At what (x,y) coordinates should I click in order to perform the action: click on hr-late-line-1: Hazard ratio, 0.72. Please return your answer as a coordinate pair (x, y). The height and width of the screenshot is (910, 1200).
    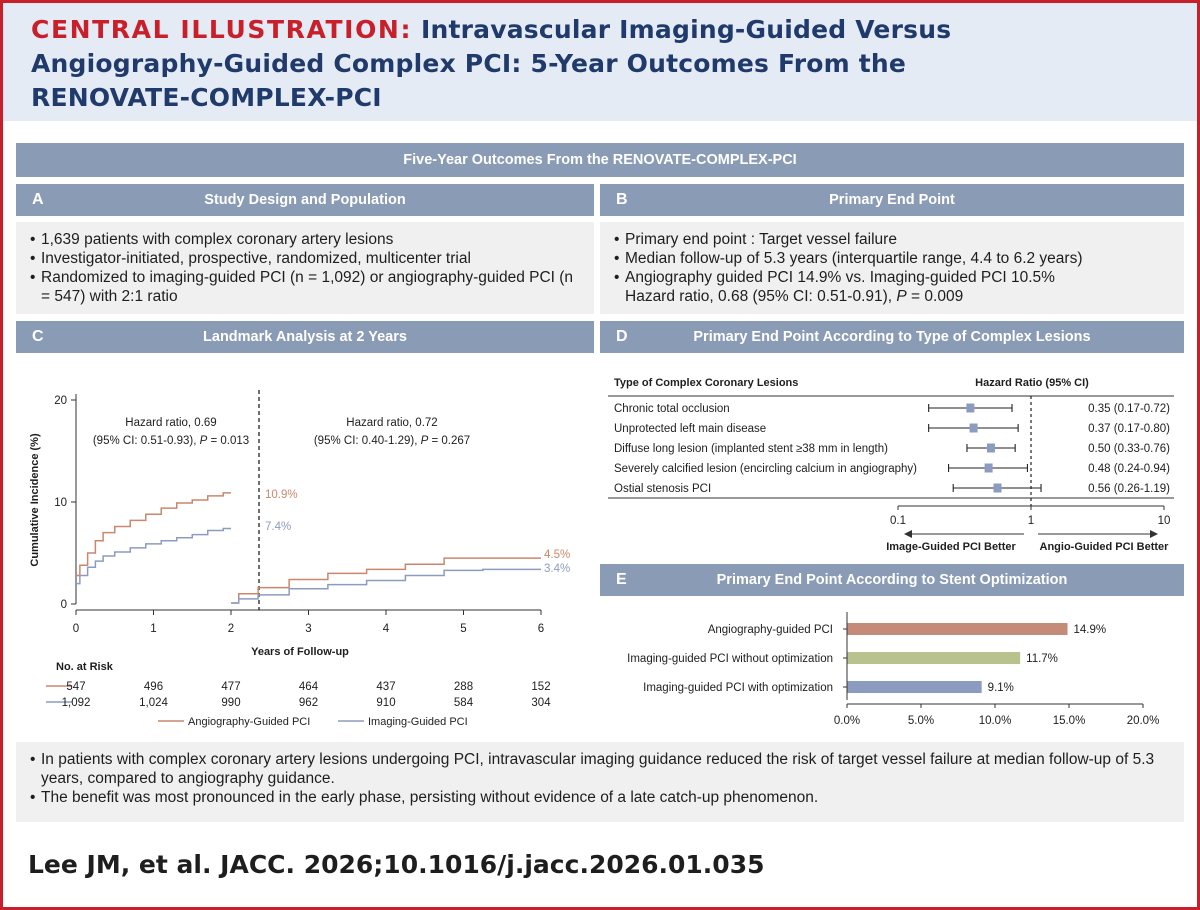
    Looking at the image, I should click on (391, 423).